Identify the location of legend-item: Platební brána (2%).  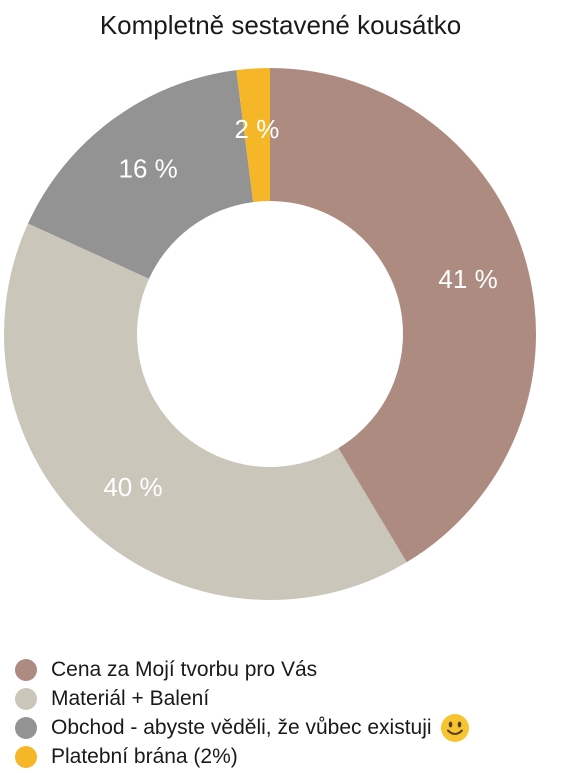
(285, 756).